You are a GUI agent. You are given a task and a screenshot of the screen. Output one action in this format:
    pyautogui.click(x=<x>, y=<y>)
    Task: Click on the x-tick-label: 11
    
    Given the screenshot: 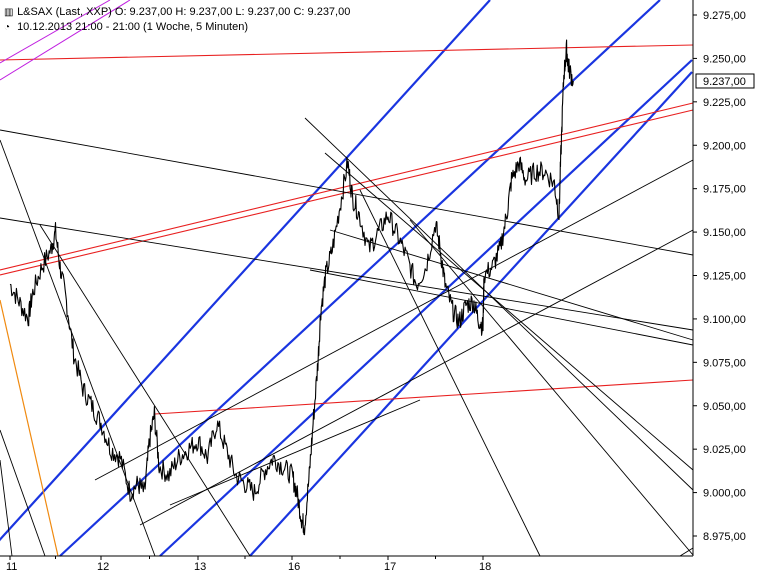 What is the action you would take?
    pyautogui.click(x=11, y=567)
    